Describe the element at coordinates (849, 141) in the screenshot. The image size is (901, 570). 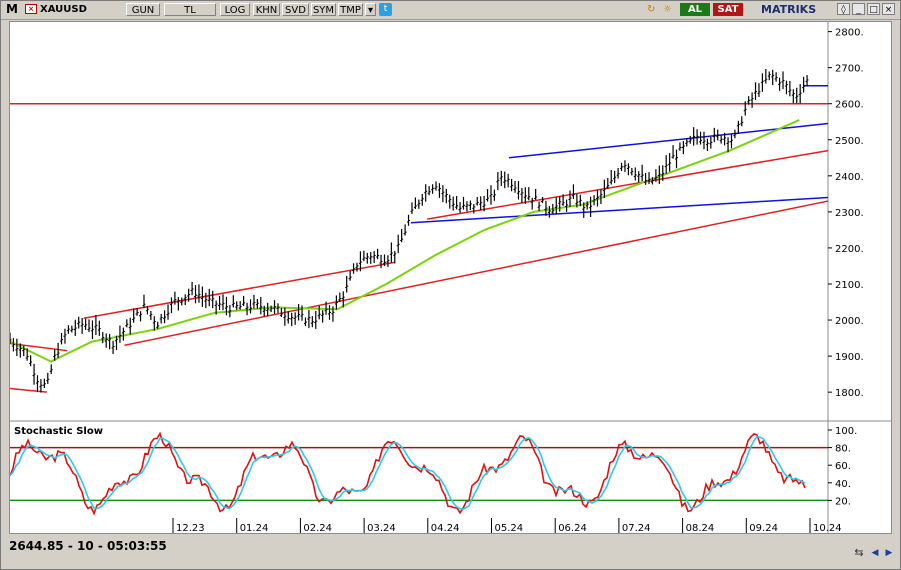
I see `price-tick-label: 2500.` at that location.